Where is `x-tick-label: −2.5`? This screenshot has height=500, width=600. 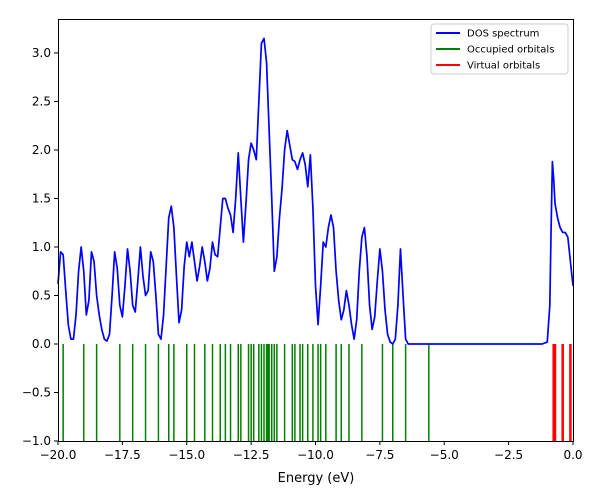
x-tick-label: −2.5 is located at coordinates (508, 455).